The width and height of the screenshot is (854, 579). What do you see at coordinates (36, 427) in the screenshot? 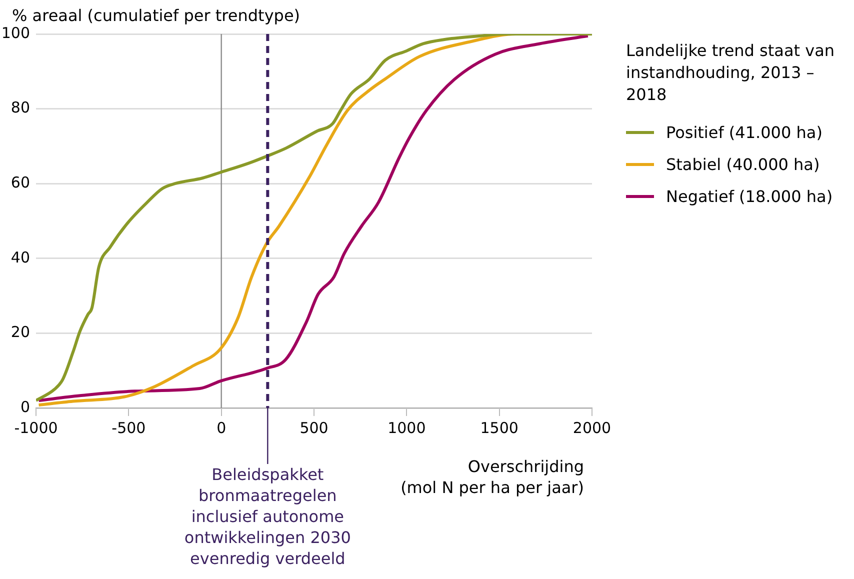
I see `x-tick-label: -1000` at bounding box center [36, 427].